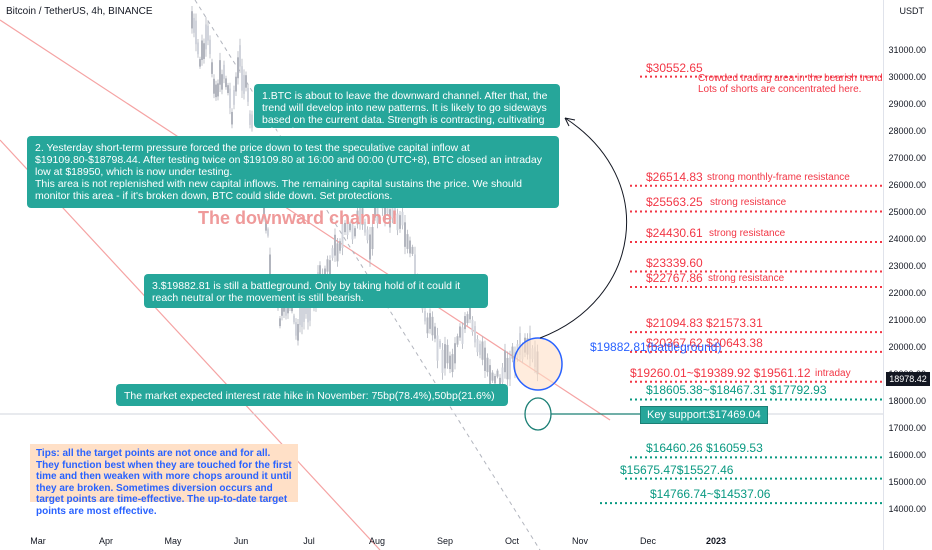 This screenshot has width=932, height=550. I want to click on axis-unit: USDT, so click(912, 11).